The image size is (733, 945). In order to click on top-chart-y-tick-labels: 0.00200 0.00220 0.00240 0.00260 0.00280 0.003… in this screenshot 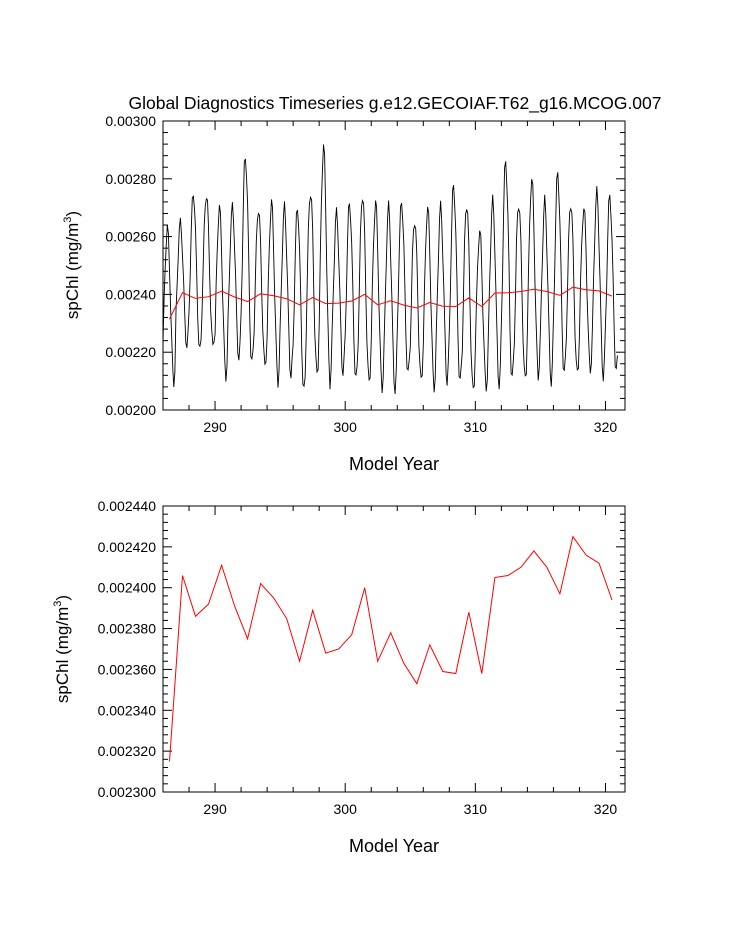, I will do `click(130, 265)`.